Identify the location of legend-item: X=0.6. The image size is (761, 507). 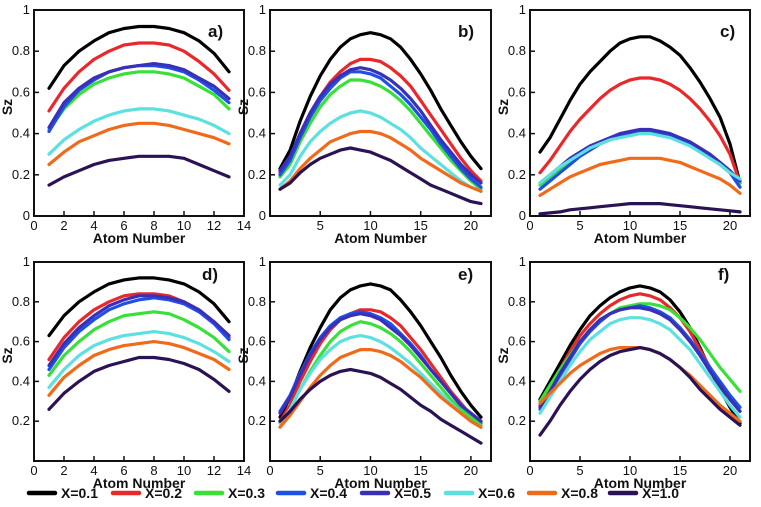
(479, 493).